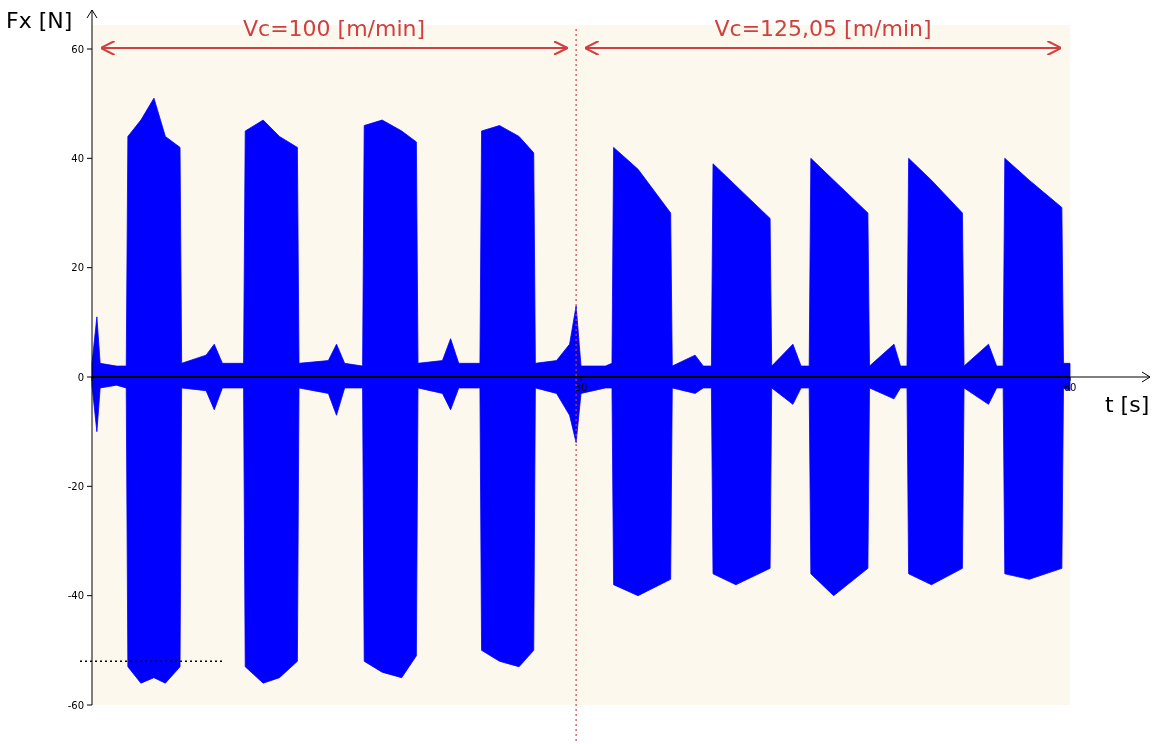 Image resolution: width=1158 pixels, height=744 pixels. Describe the element at coordinates (39, 20) in the screenshot. I see `y-axis-title: Fx [N]` at that location.